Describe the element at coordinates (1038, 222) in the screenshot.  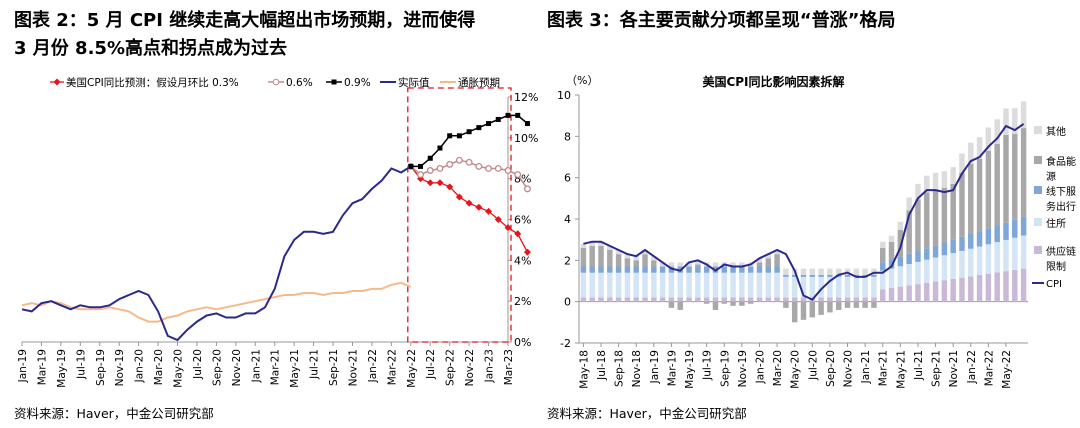
I see `legend-swatch-shelter` at that location.